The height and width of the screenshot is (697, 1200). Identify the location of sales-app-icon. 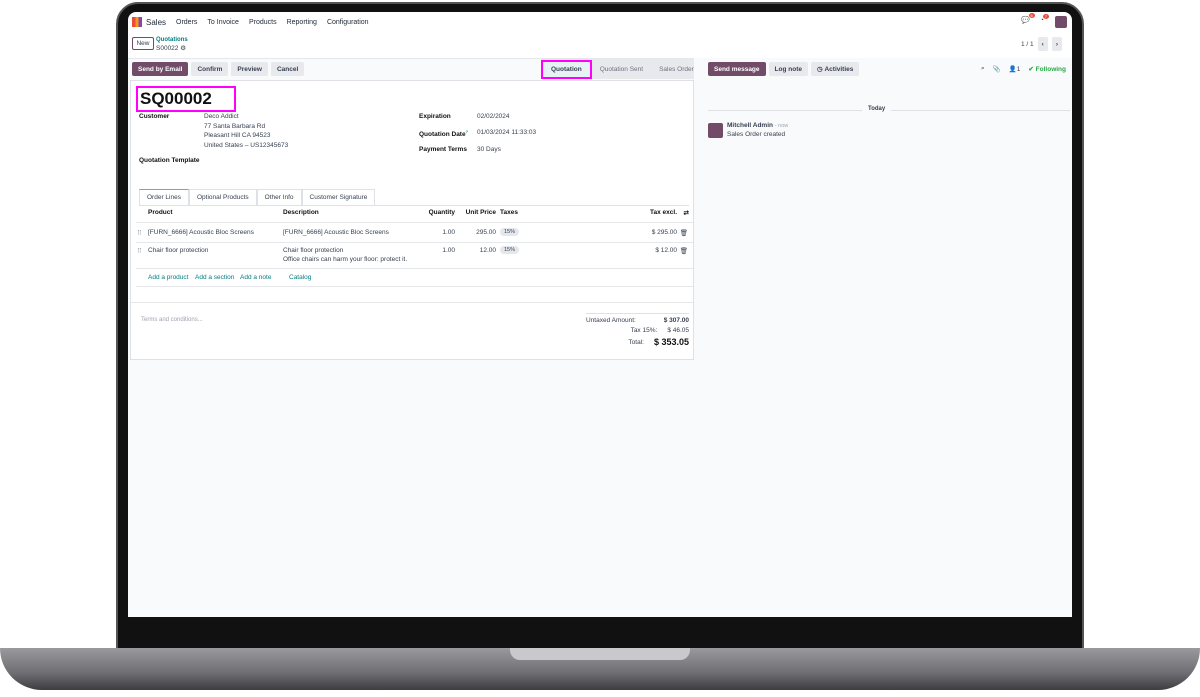
(137, 22).